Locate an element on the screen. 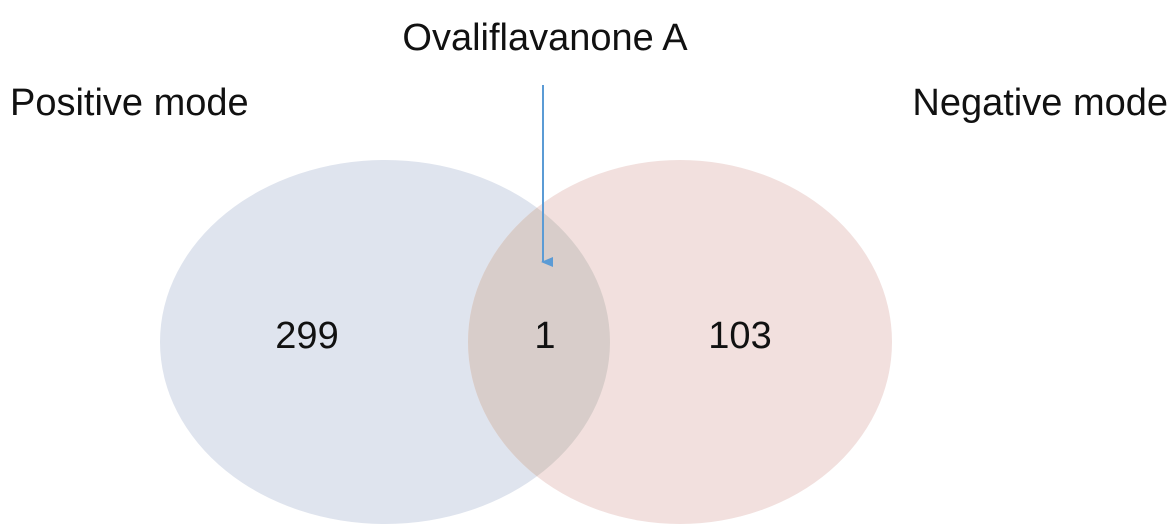 Image resolution: width=1175 pixels, height=524 pixels. intersection-count: 1 is located at coordinates (544, 336).